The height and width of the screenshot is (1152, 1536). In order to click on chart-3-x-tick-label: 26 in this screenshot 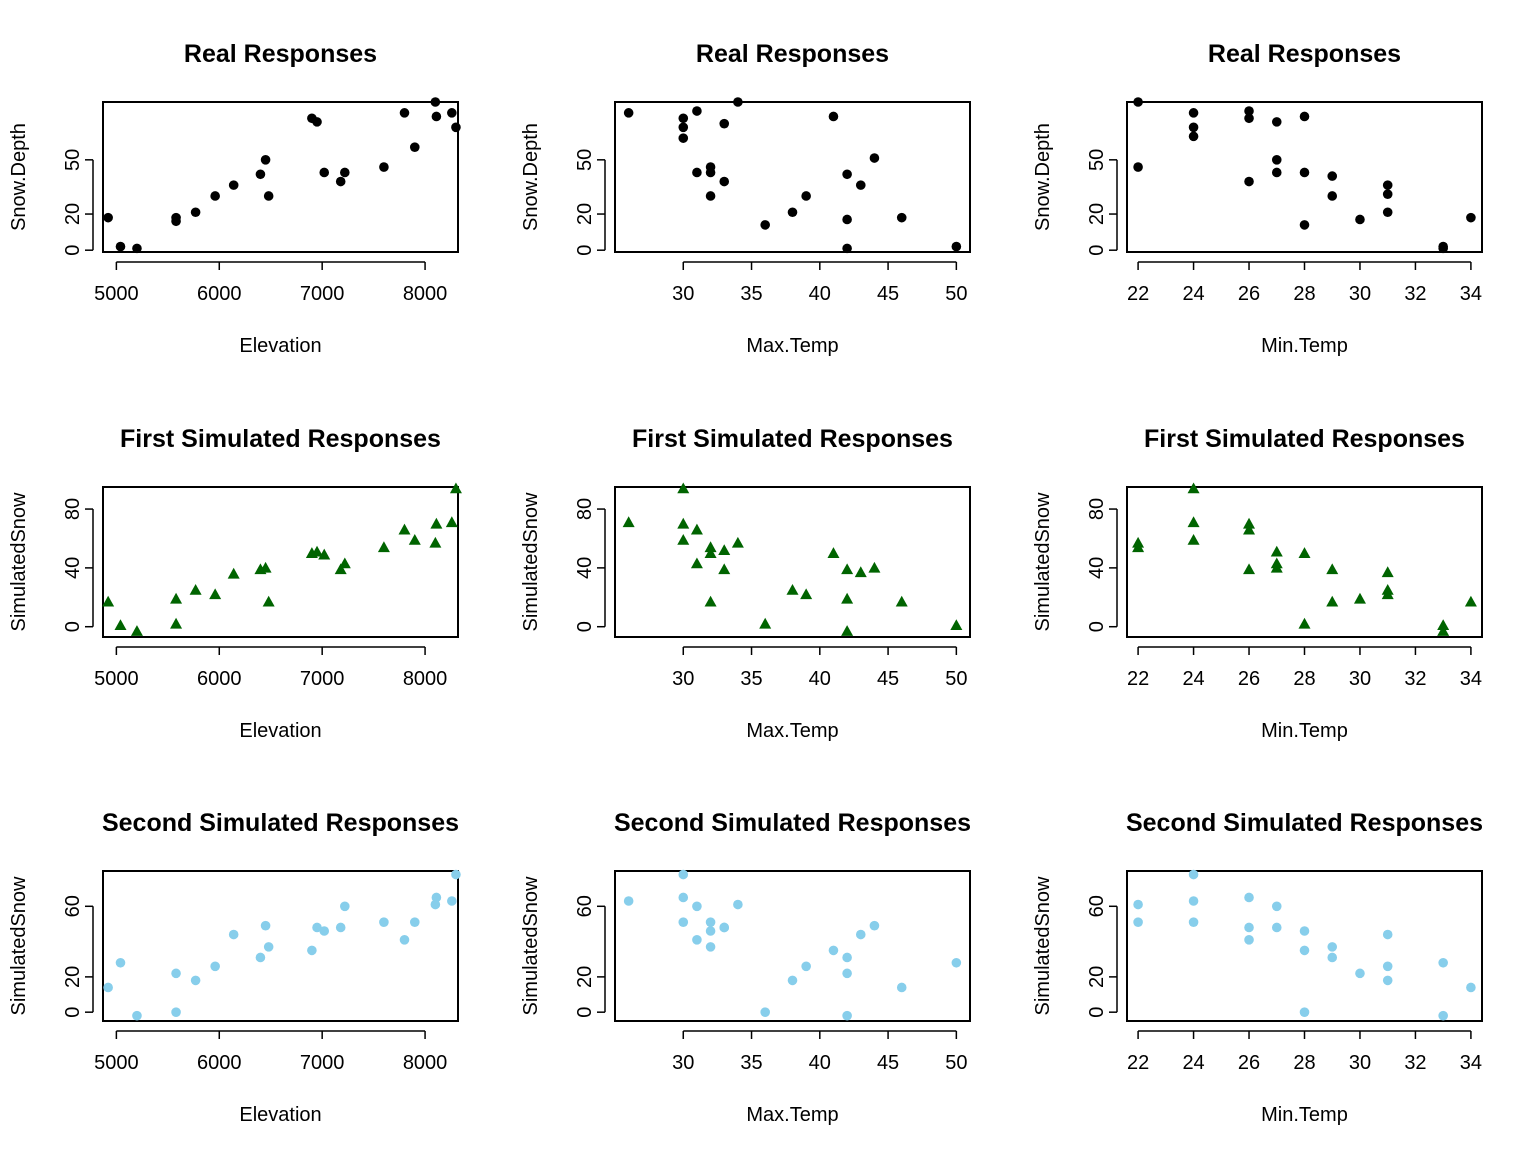, I will do `click(1249, 294)`.